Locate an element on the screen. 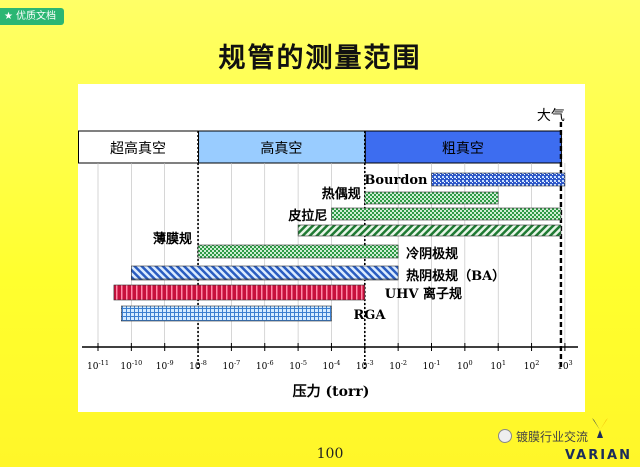 The width and height of the screenshot is (640, 467). wechat-watermark: 镀膜行业交流 is located at coordinates (543, 436).